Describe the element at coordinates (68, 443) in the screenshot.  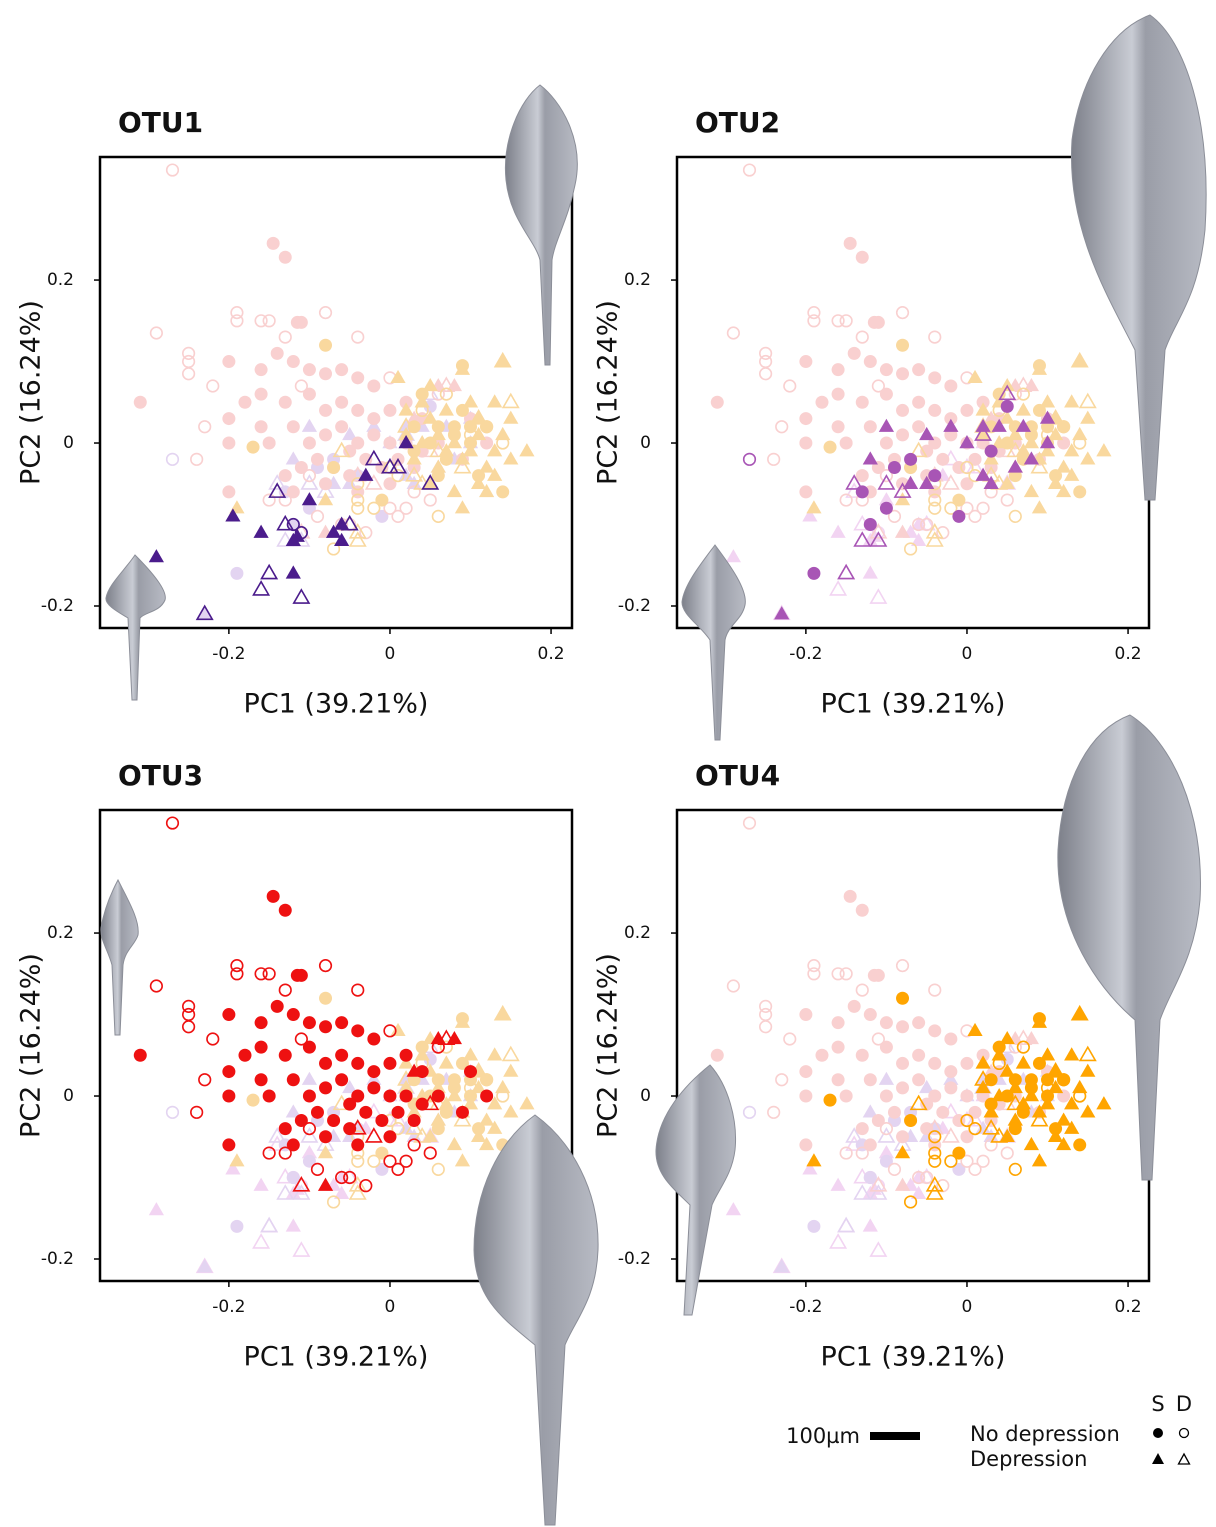
I see `y-tick-label: 0` at that location.